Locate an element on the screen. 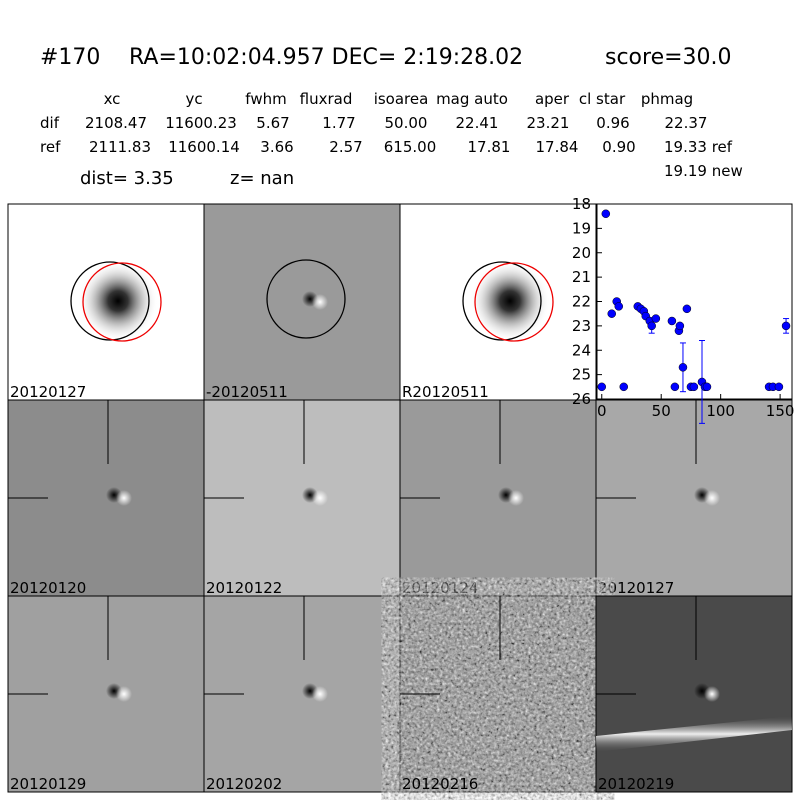  streak is located at coordinates (694, 734).